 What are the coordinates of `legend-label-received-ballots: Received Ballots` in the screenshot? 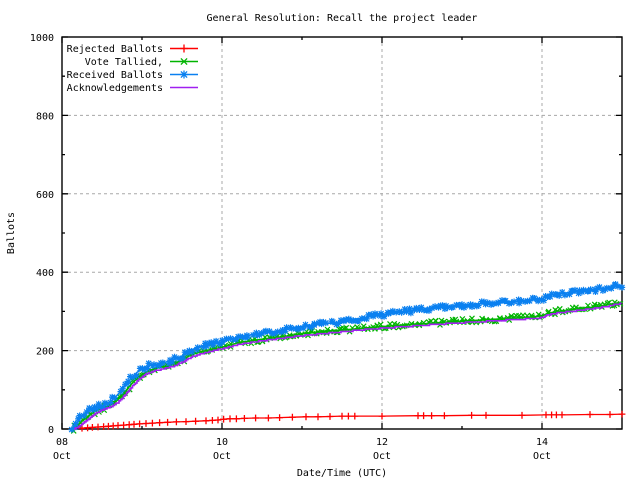 It's located at (115, 75).